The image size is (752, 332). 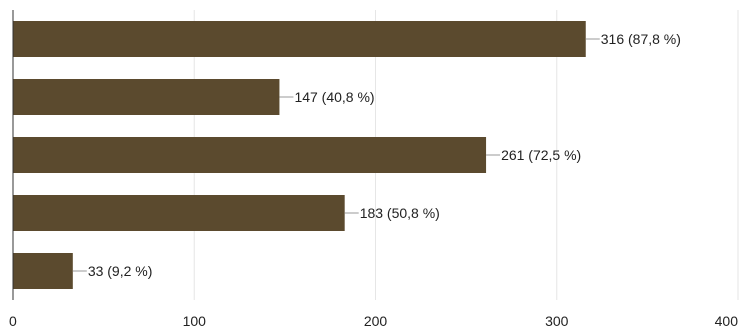 What do you see at coordinates (727, 321) in the screenshot?
I see `x-tick-label: 400` at bounding box center [727, 321].